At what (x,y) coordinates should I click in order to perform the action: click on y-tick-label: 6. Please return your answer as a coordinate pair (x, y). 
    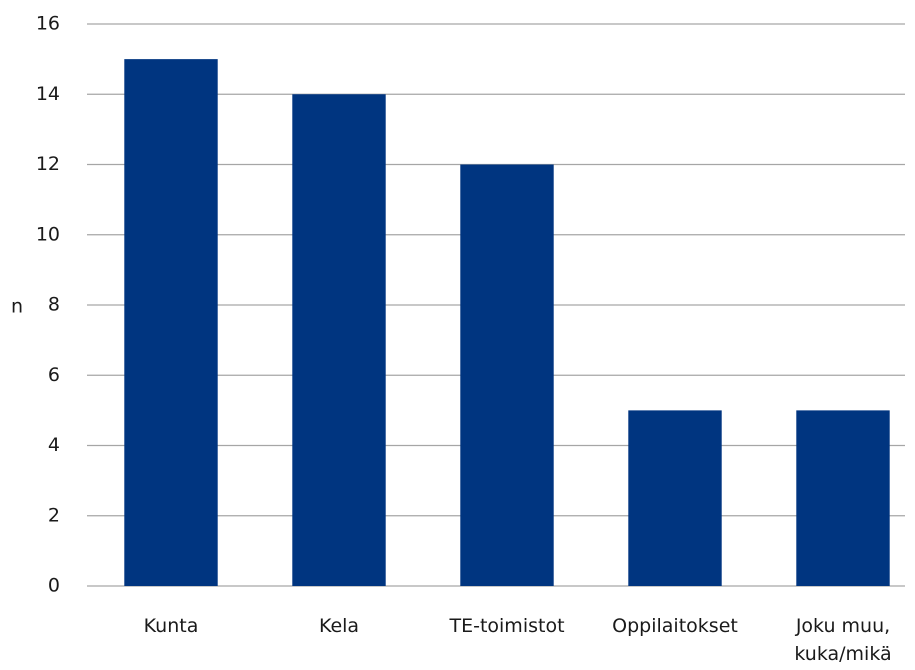
    Looking at the image, I should click on (54, 375).